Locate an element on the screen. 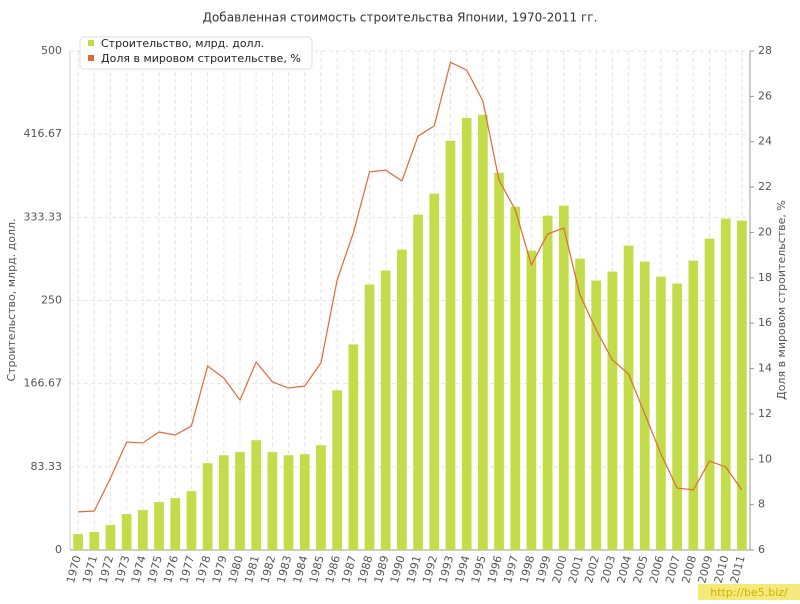  y2-tick-label: 26 is located at coordinates (765, 95).